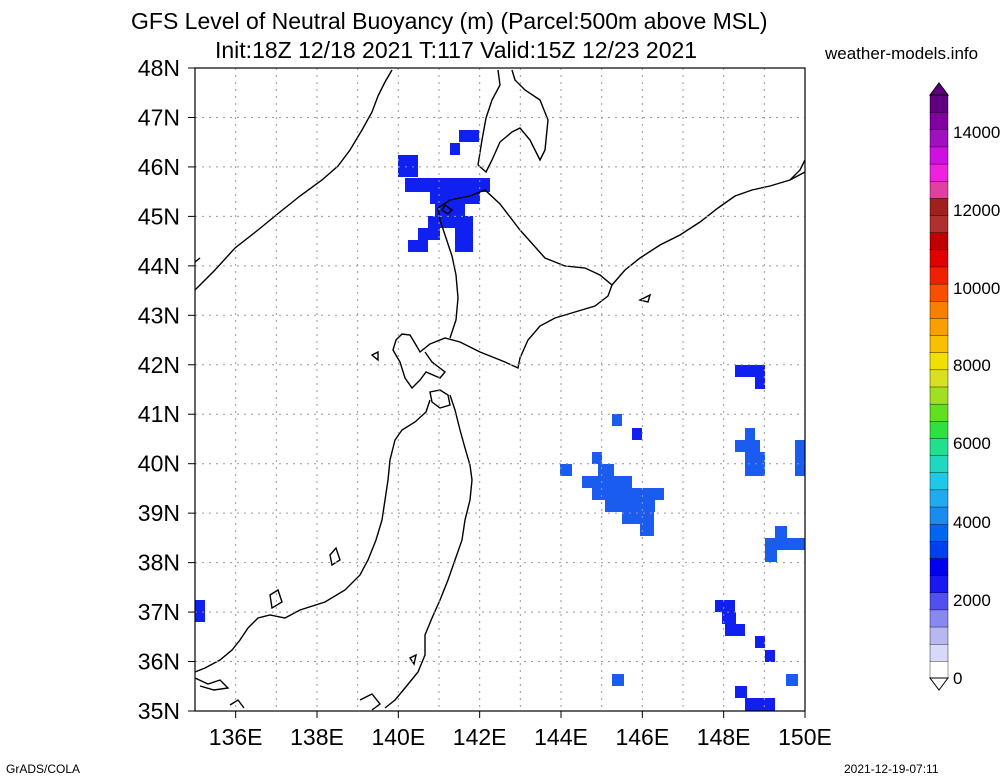 The image size is (1000, 779). Describe the element at coordinates (159, 167) in the screenshot. I see `lat-label: 46N` at that location.